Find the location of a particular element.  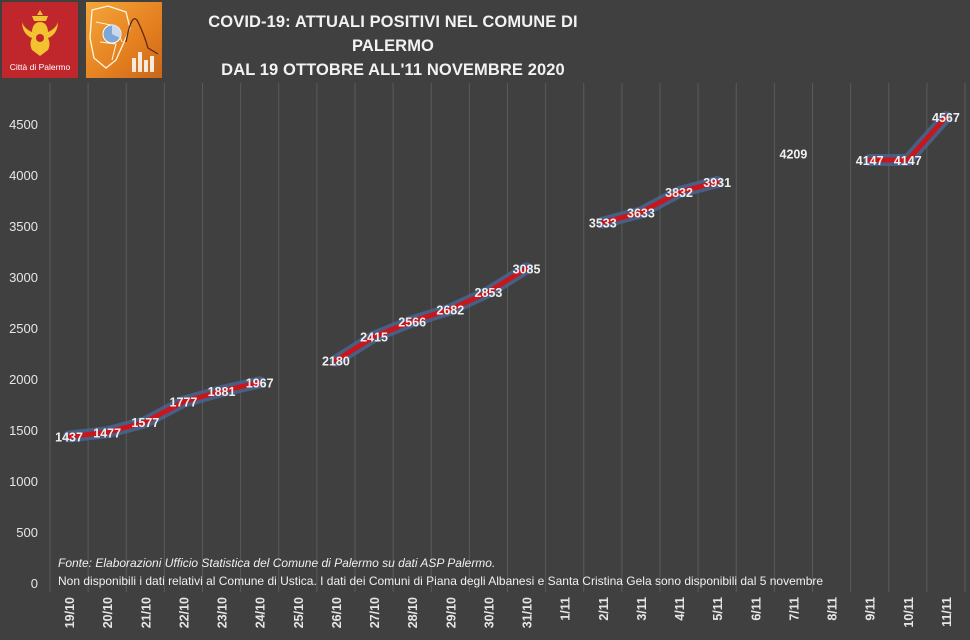

data-label: 3633 is located at coordinates (641, 213).